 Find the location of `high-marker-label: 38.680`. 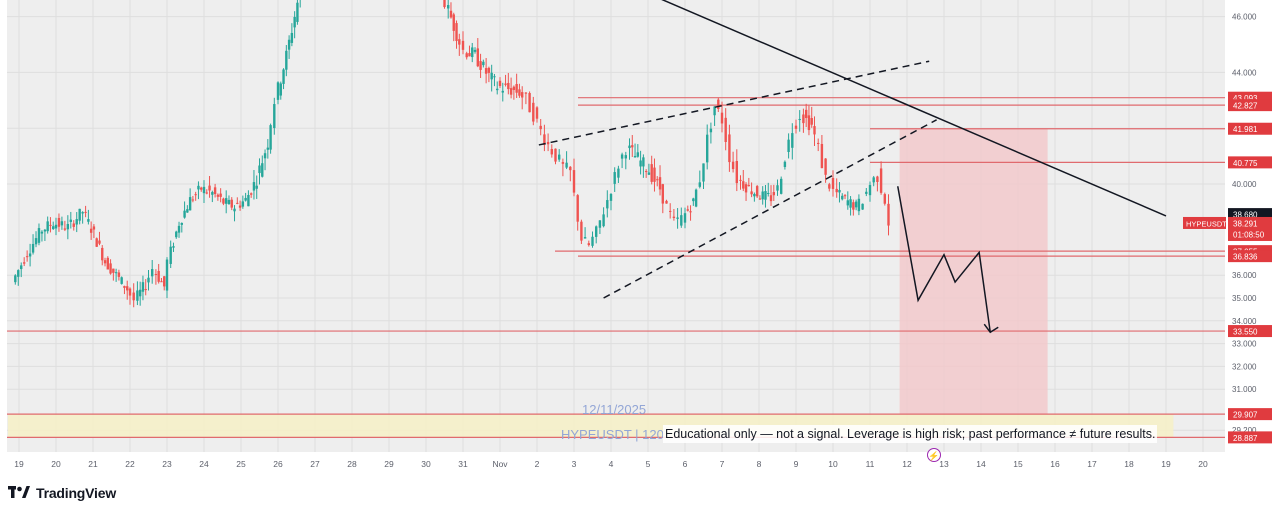

high-marker-label: 38.680 is located at coordinates (1245, 215).